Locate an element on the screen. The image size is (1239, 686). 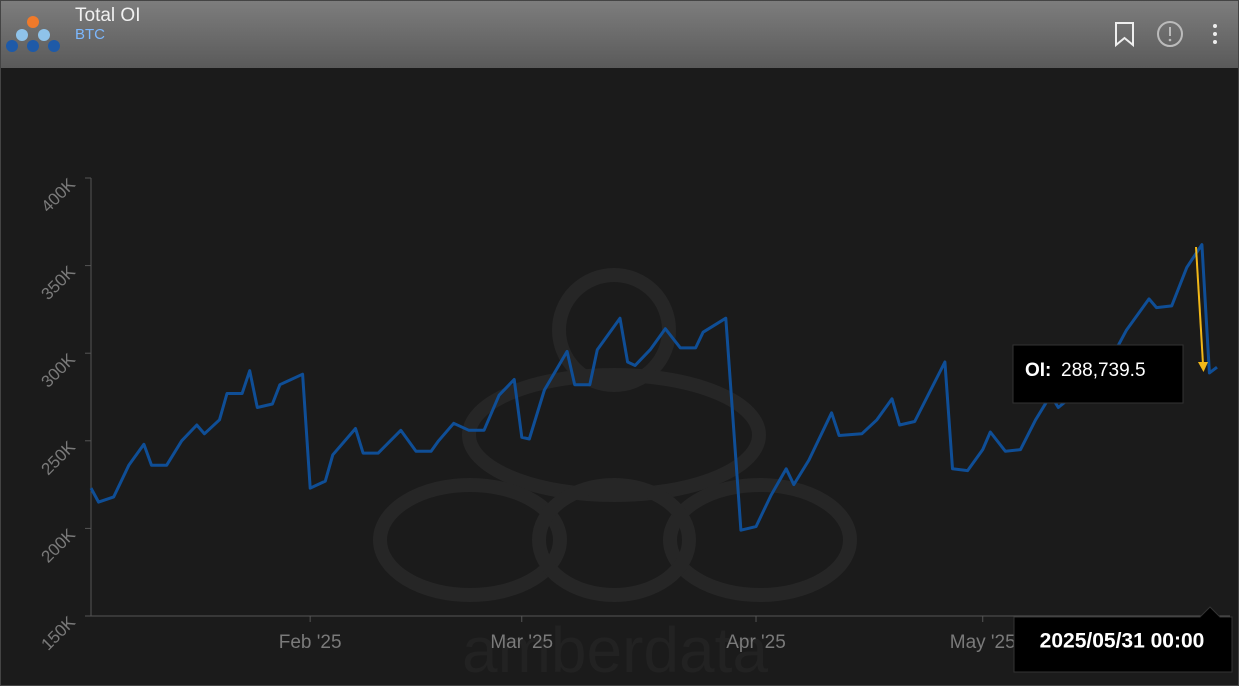
header-bar is located at coordinates (619, 34).